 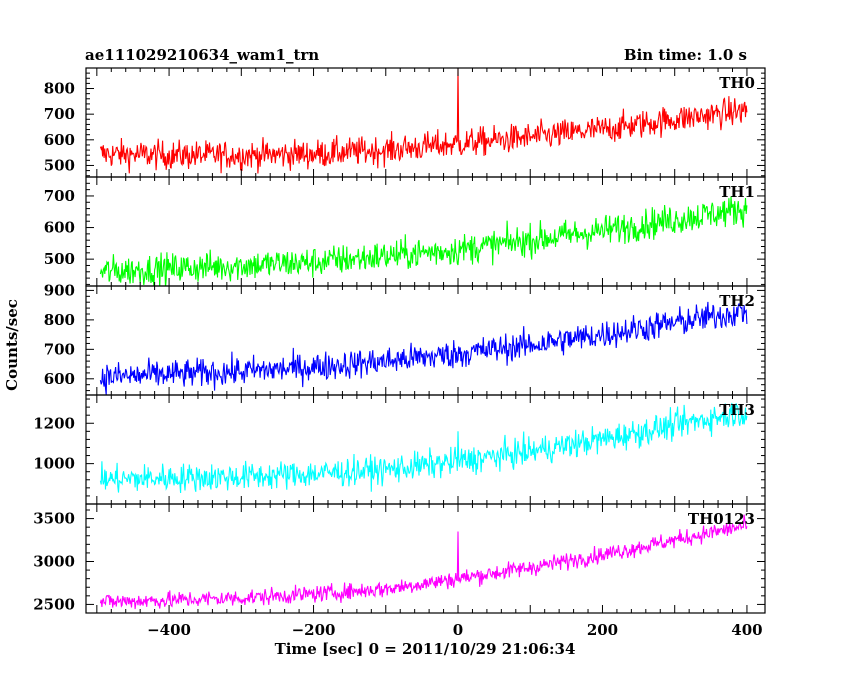 What do you see at coordinates (602, 630) in the screenshot?
I see `x-tick-label: 200` at bounding box center [602, 630].